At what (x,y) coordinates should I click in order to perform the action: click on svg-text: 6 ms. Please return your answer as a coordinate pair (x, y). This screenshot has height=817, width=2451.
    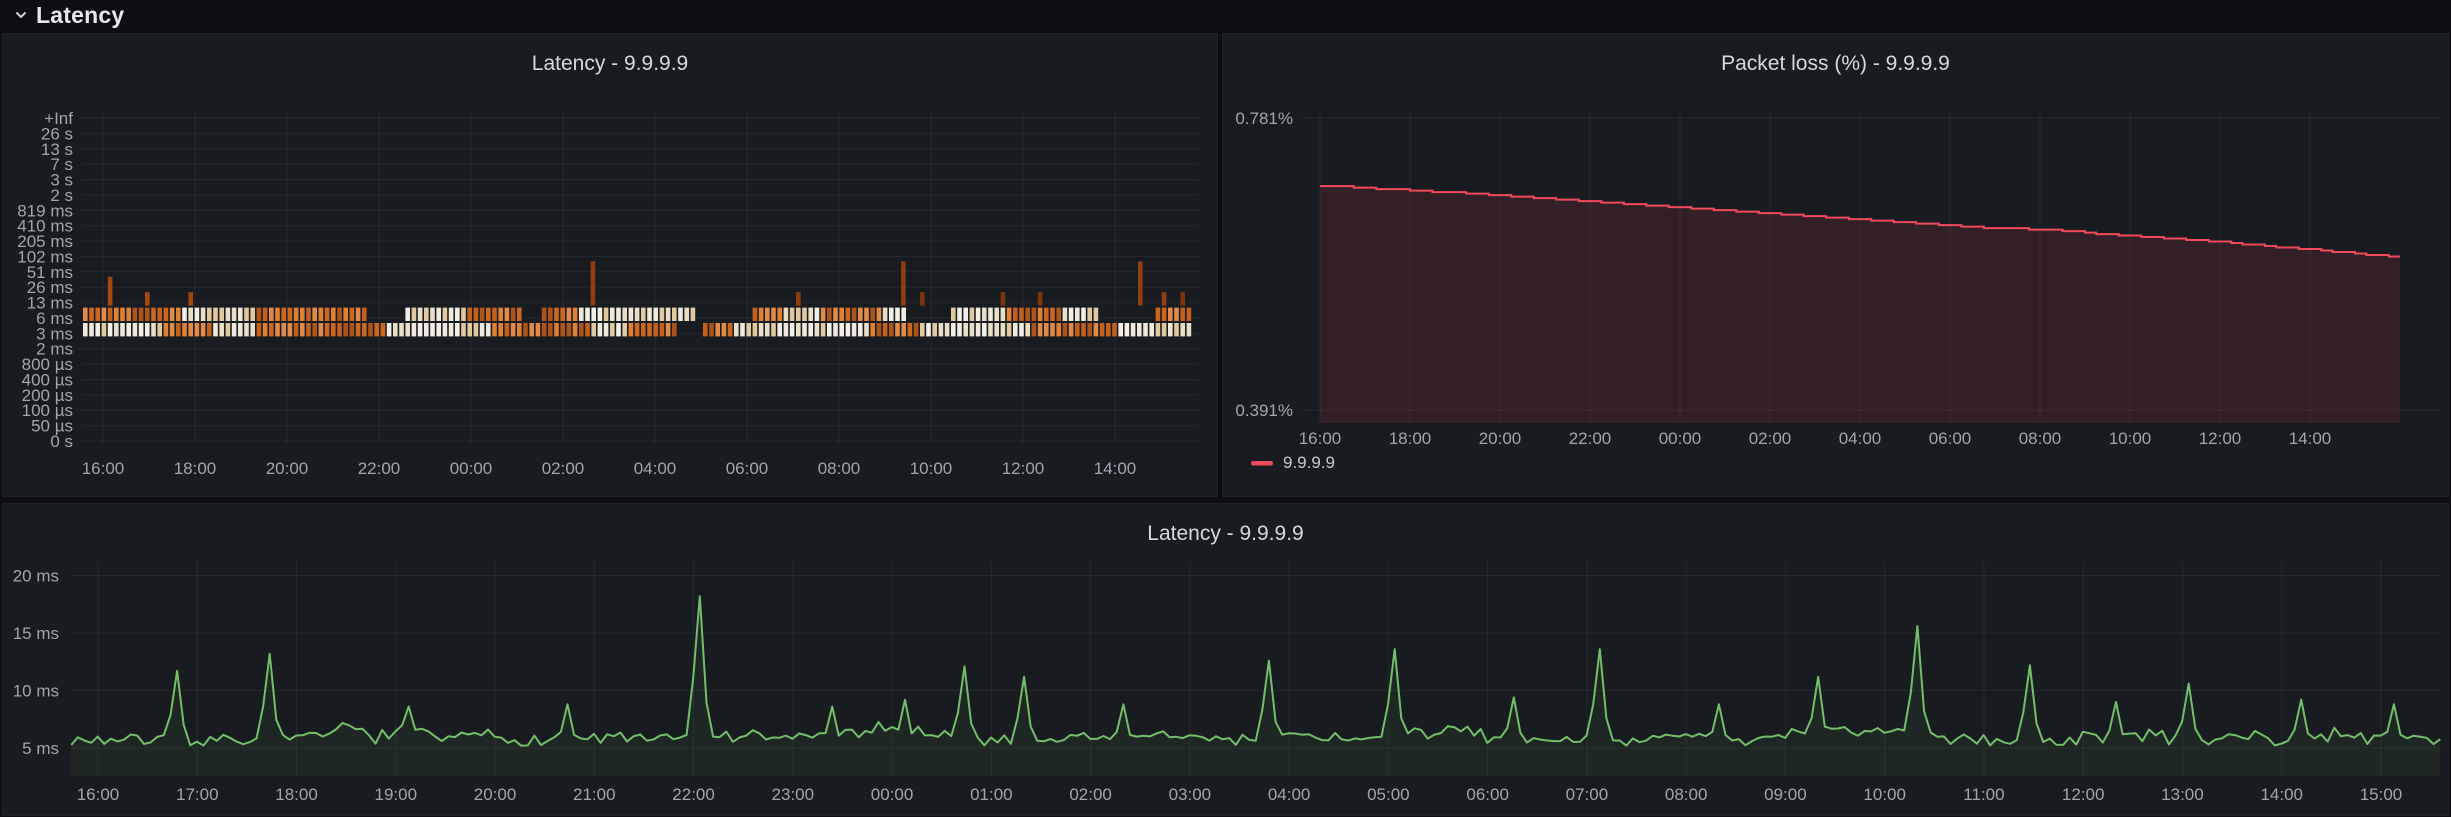
    Looking at the image, I should click on (54, 318).